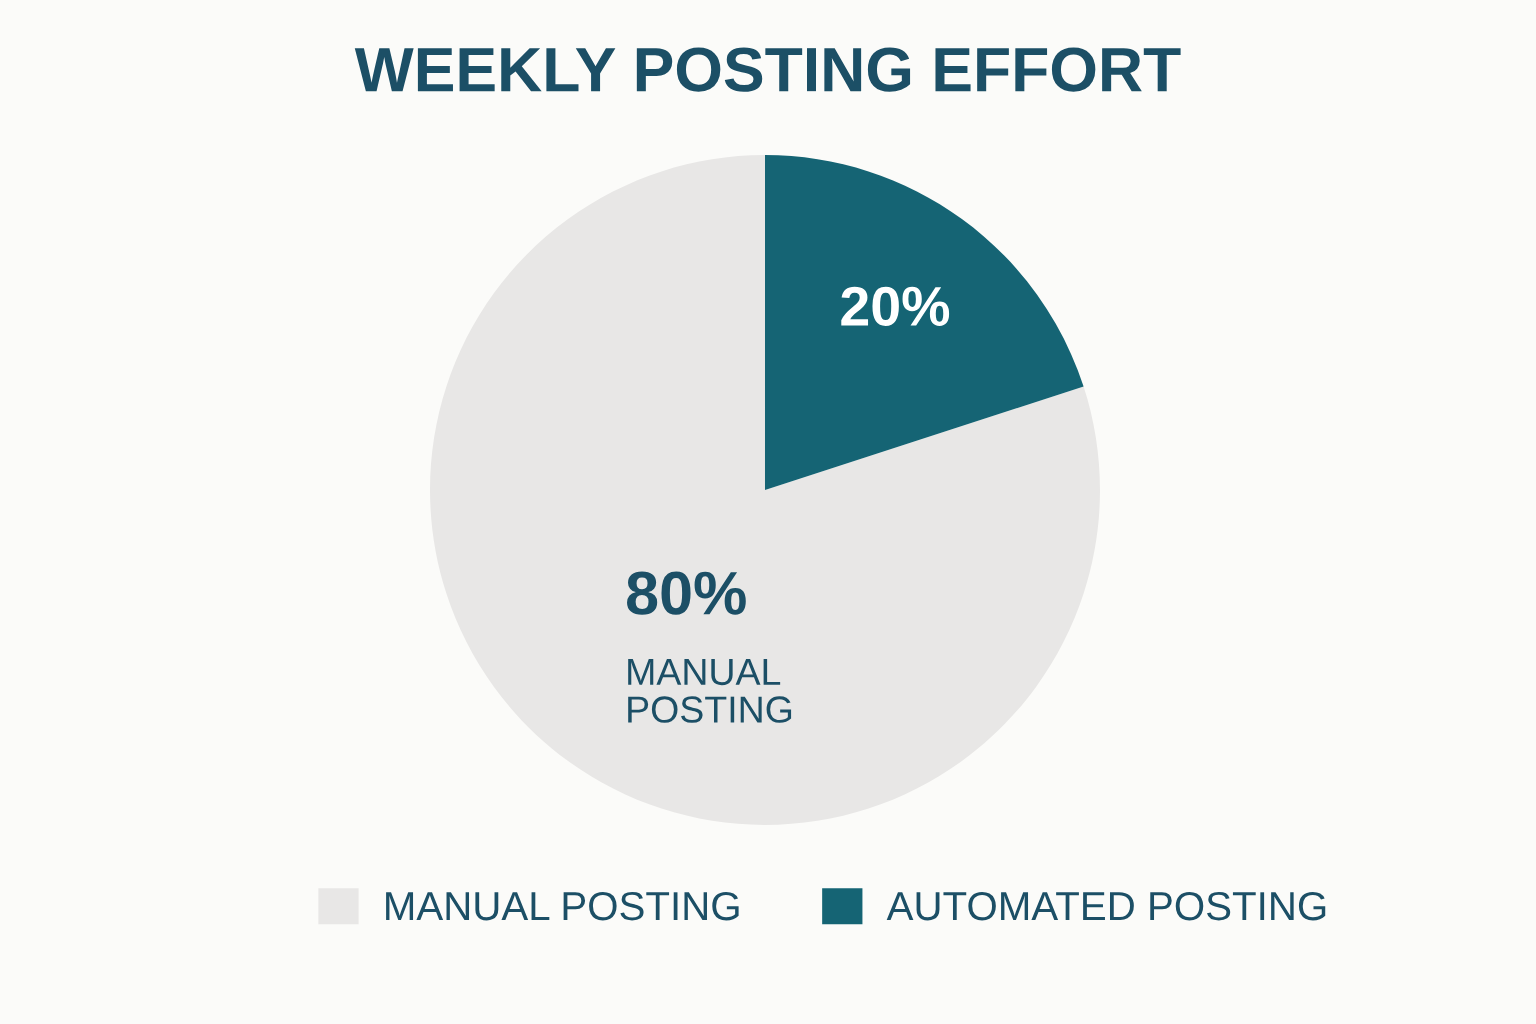 Image resolution: width=1536 pixels, height=1024 pixels. I want to click on legend-label: AUTOMATED POSTING, so click(1106, 906).